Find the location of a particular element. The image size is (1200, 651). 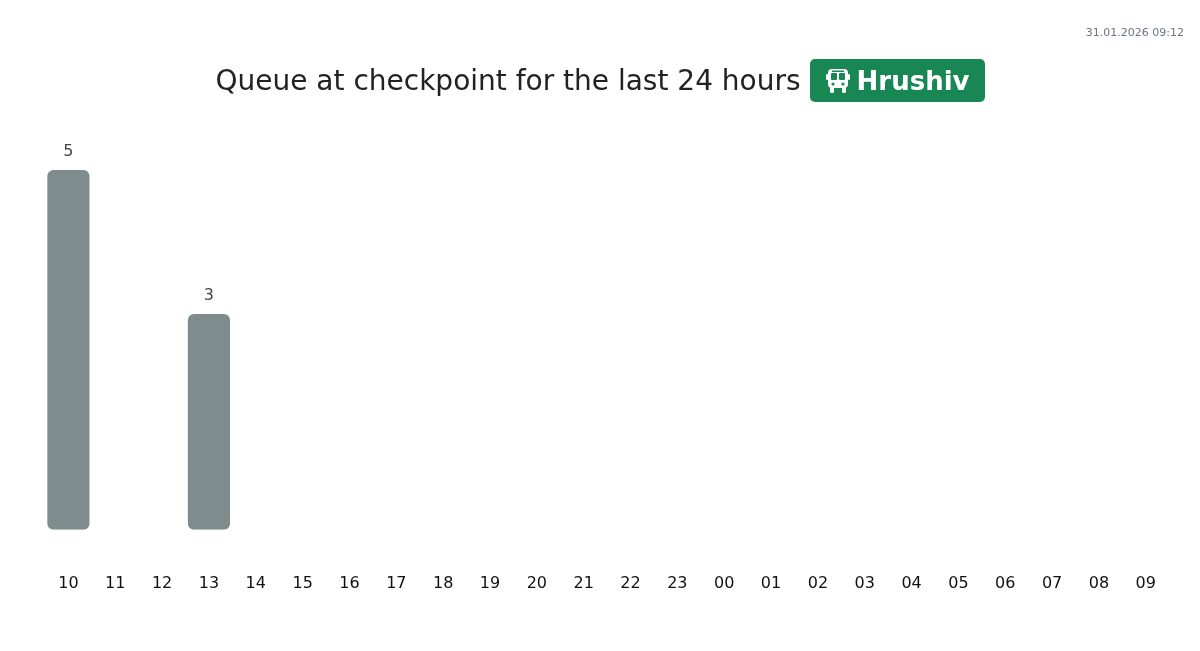

x-tick-label: 18 is located at coordinates (443, 582).